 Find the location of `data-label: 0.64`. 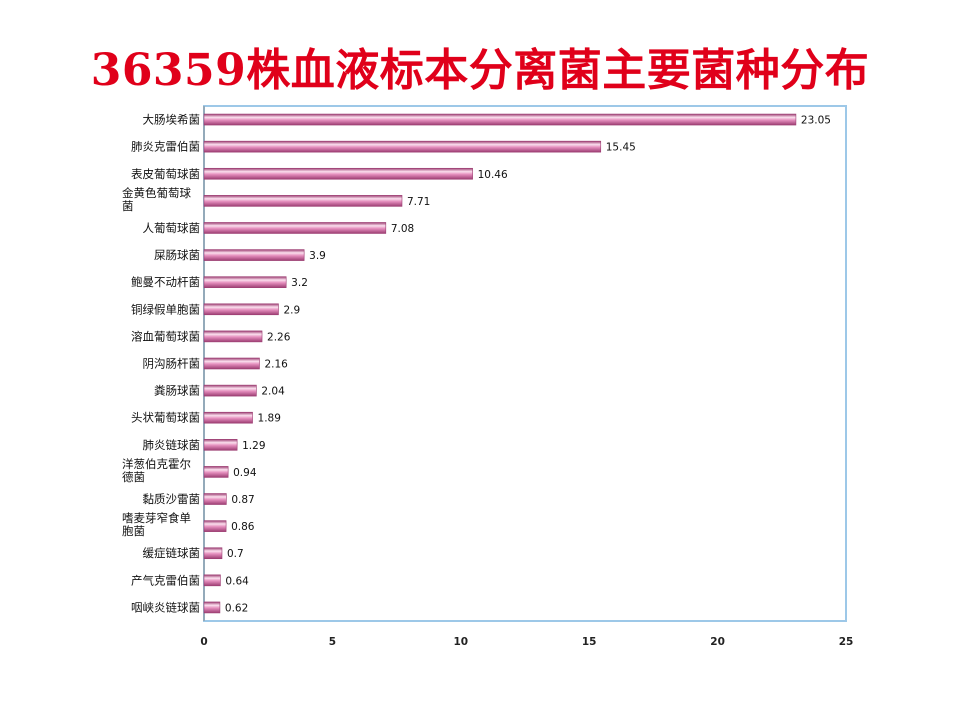

data-label: 0.64 is located at coordinates (237, 581).